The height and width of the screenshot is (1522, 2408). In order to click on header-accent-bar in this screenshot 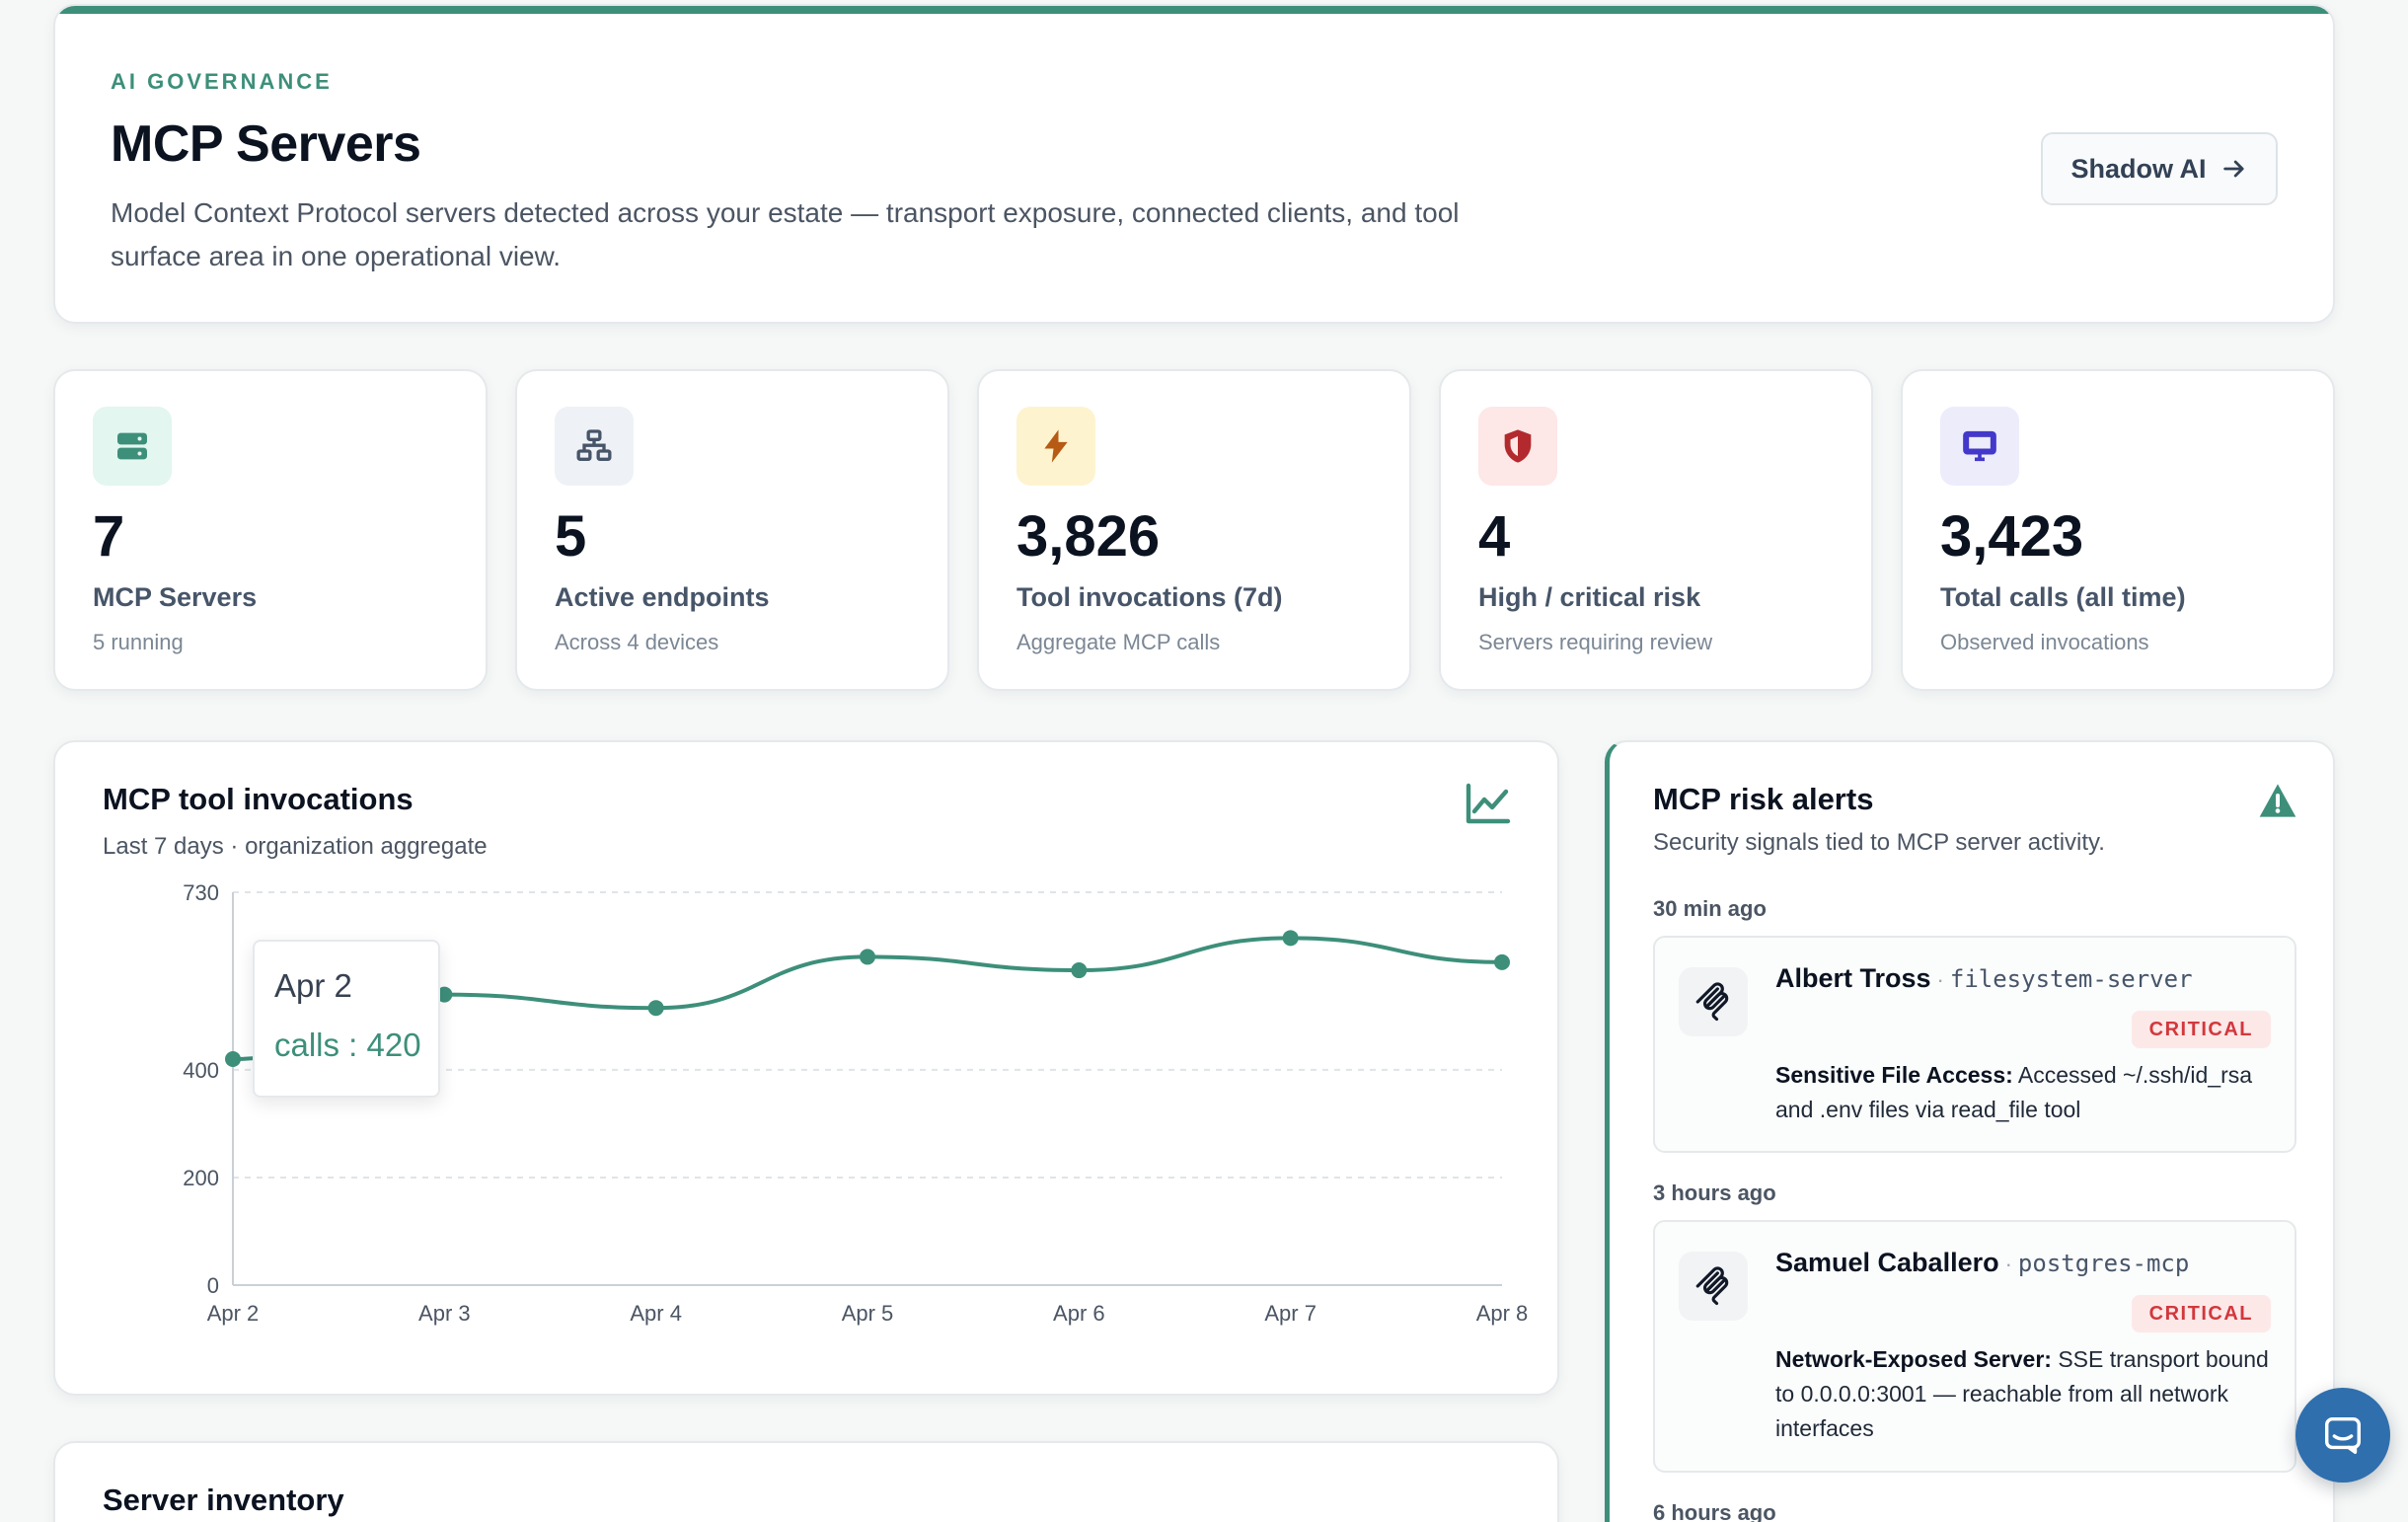, I will do `click(1194, 10)`.